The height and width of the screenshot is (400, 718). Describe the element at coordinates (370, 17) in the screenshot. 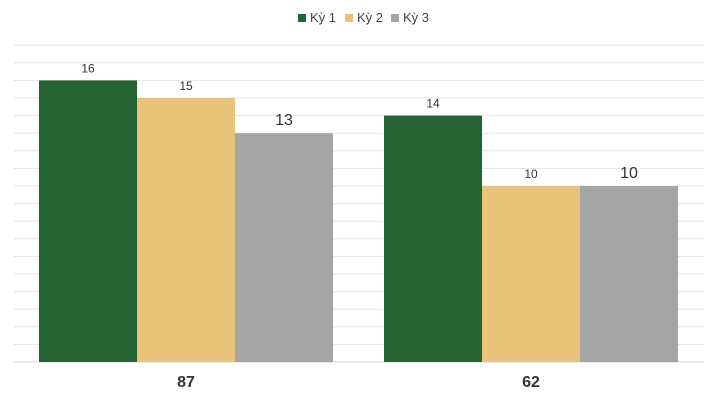

I see `legend-label: Kỳ 2` at that location.